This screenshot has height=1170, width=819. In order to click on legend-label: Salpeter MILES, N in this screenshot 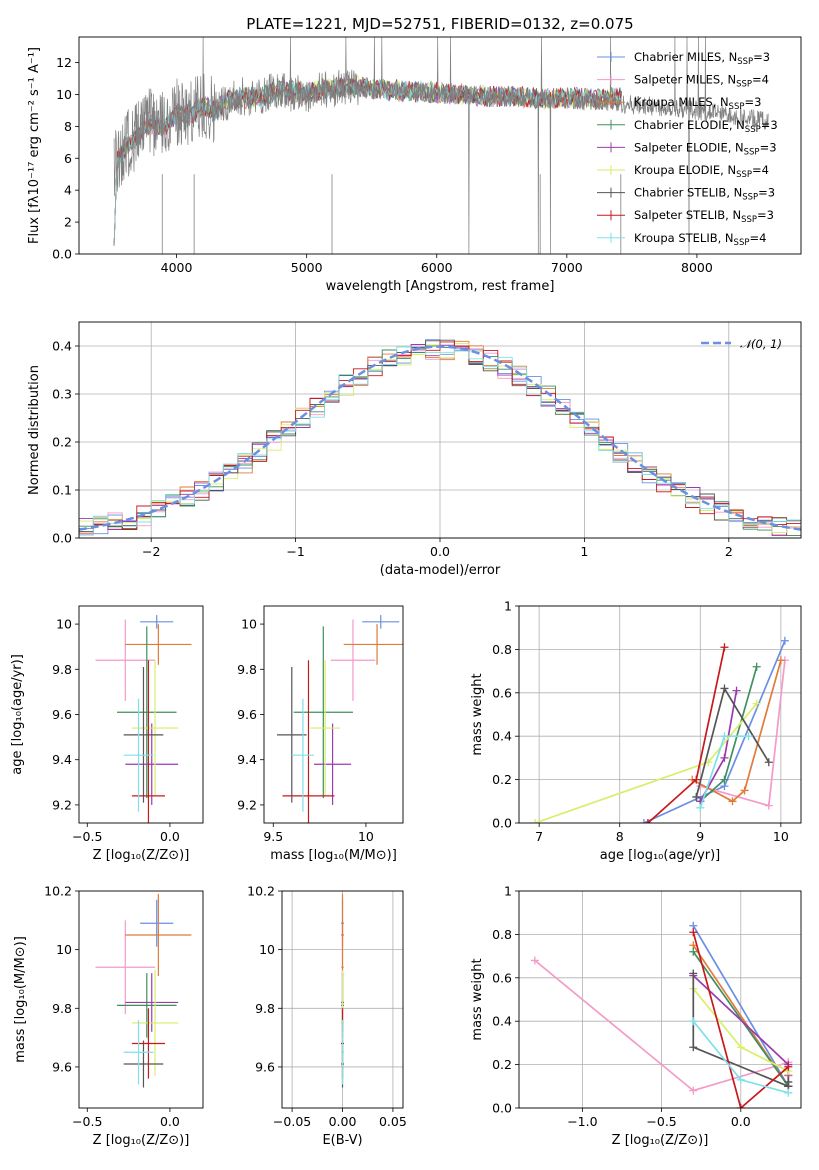, I will do `click(685, 80)`.